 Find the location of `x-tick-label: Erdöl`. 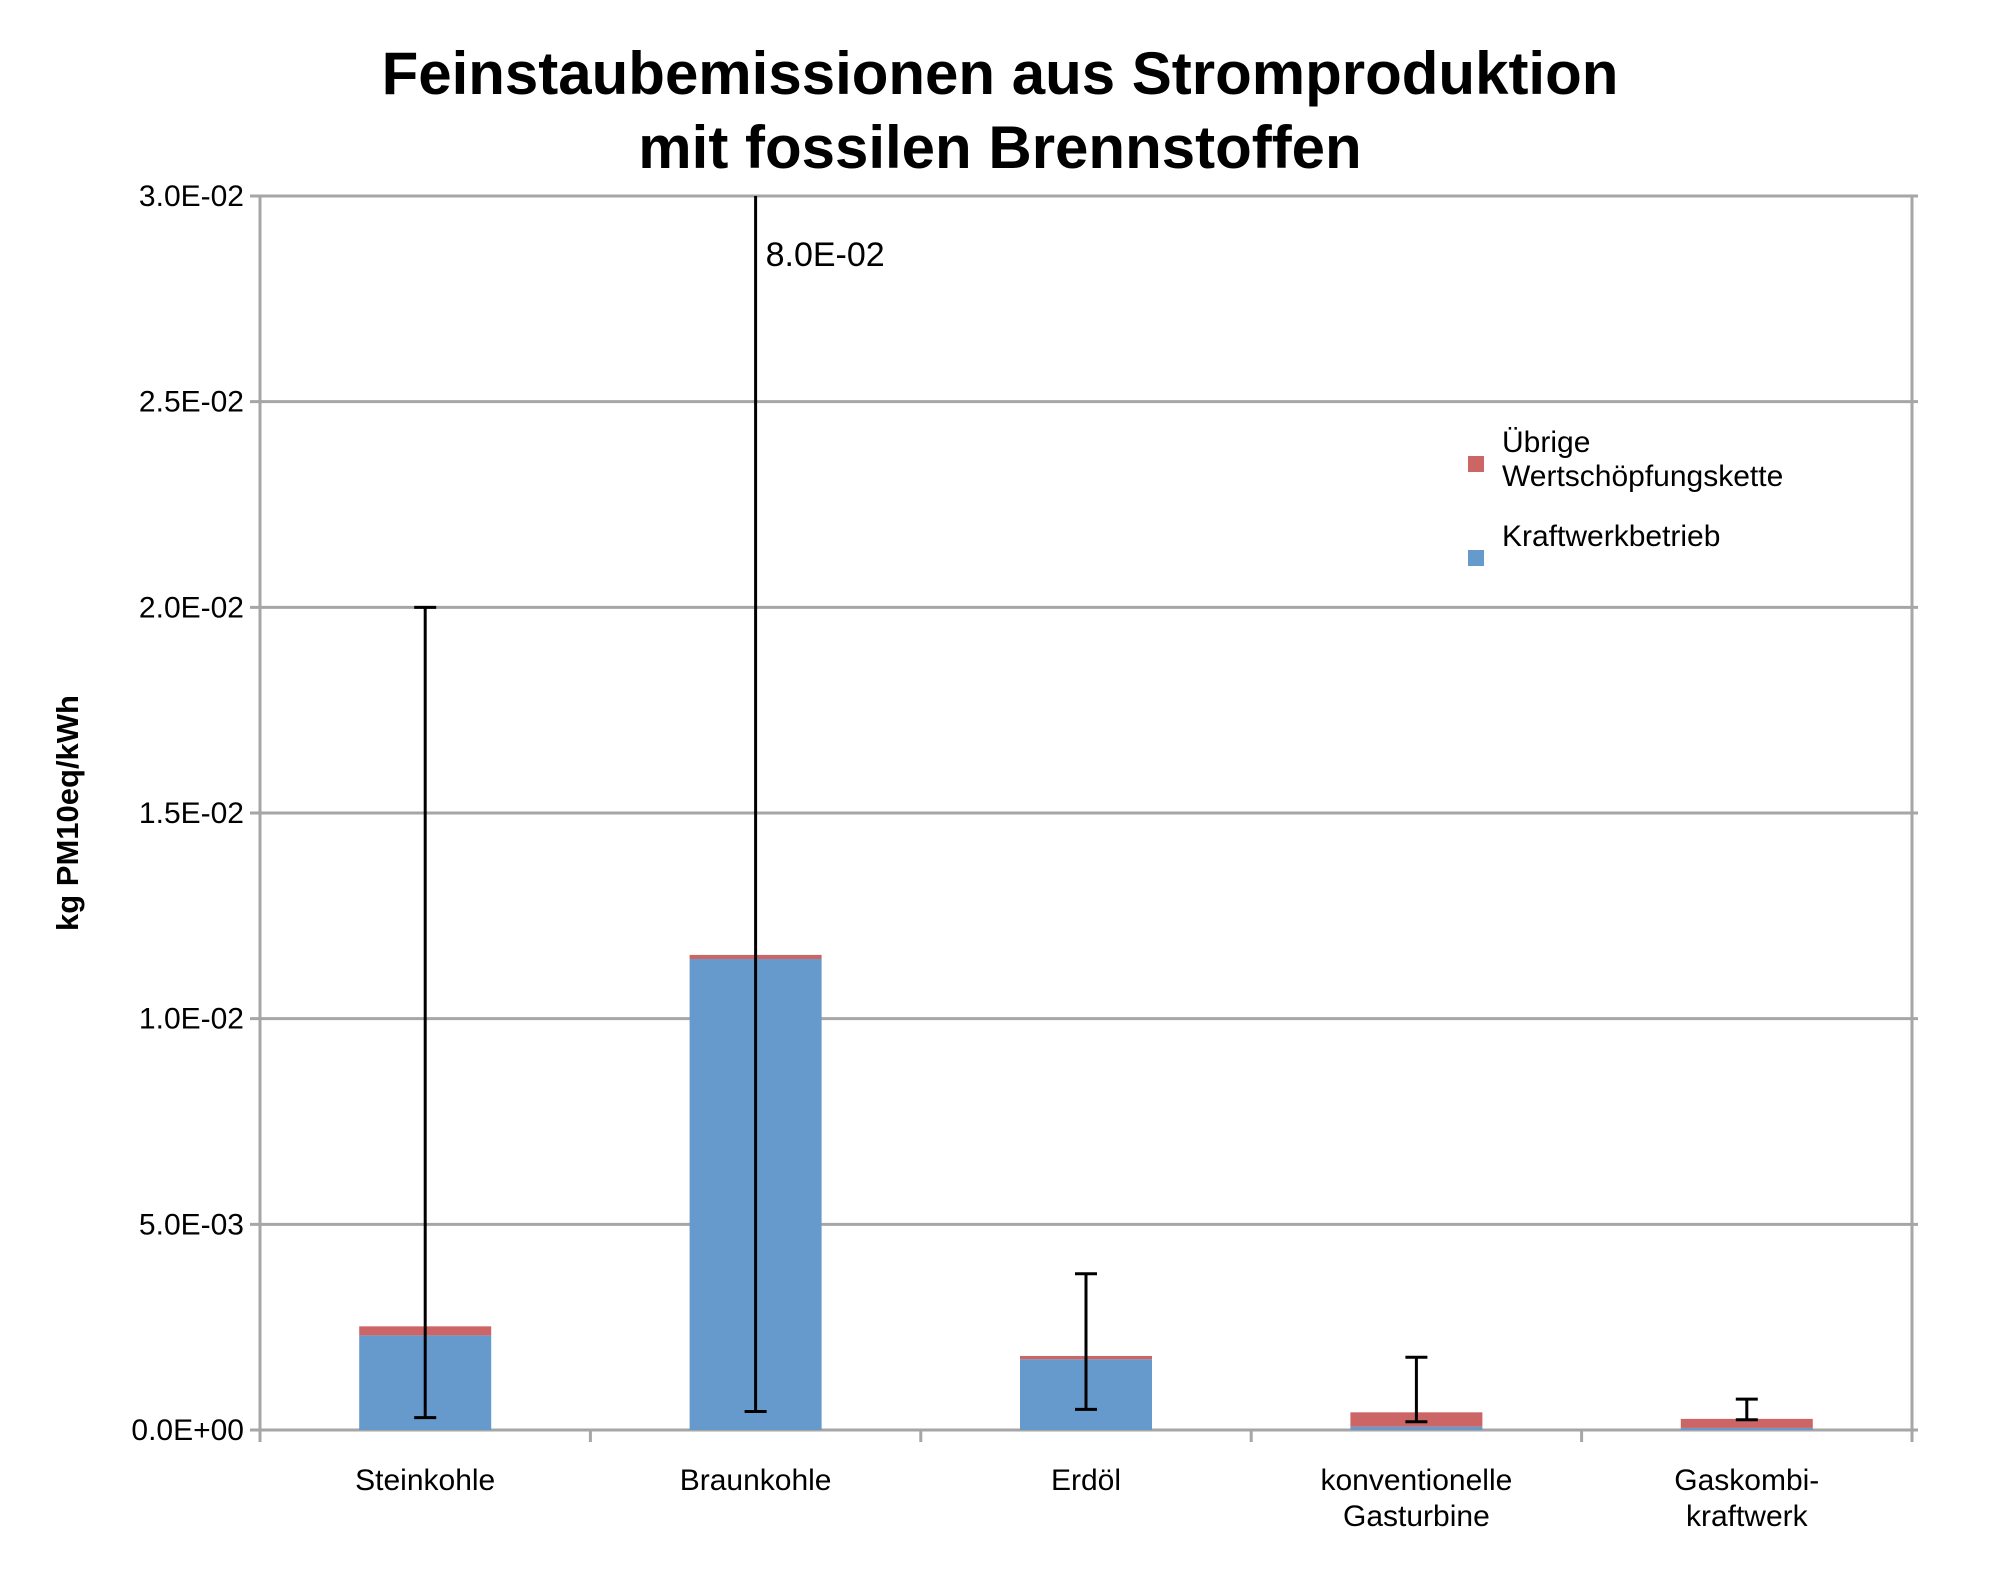

x-tick-label: Erdöl is located at coordinates (1086, 1480).